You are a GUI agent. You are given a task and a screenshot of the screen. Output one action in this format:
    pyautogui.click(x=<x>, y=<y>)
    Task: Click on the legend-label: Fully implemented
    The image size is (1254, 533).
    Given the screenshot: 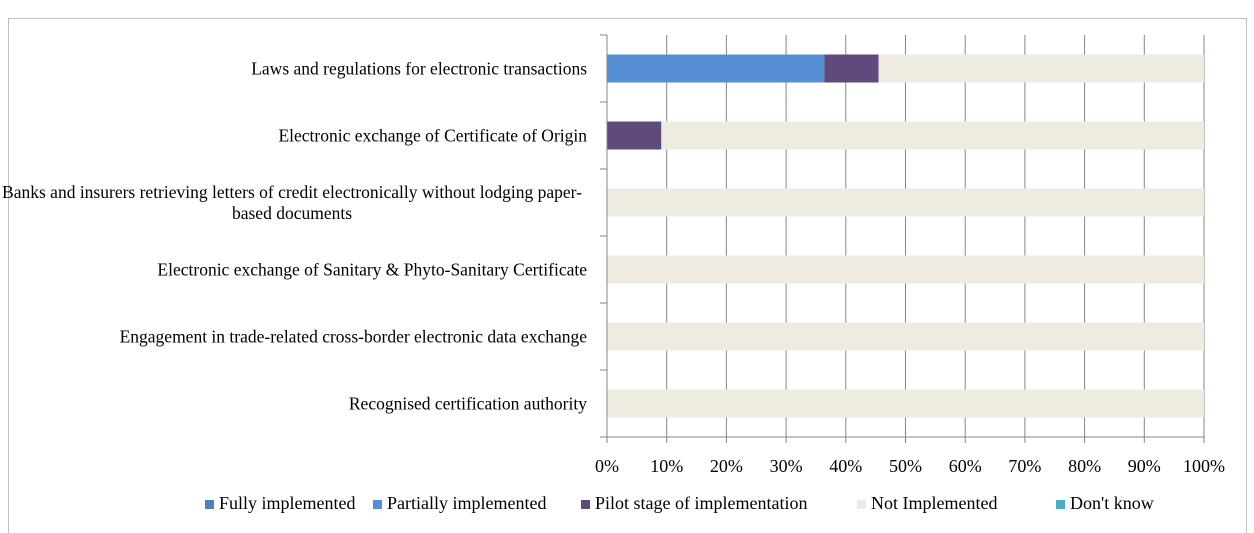 What is the action you would take?
    pyautogui.click(x=287, y=503)
    